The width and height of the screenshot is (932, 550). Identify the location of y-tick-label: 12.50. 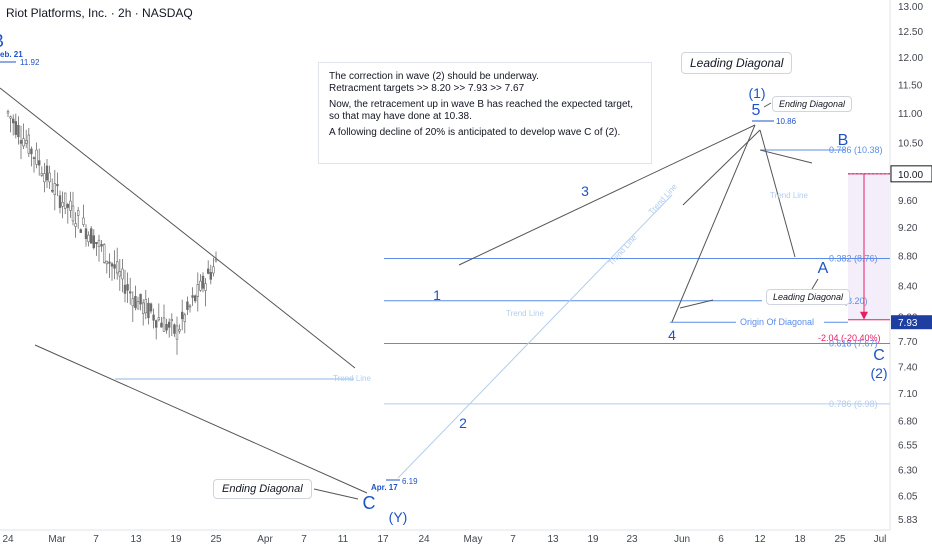
(910, 32).